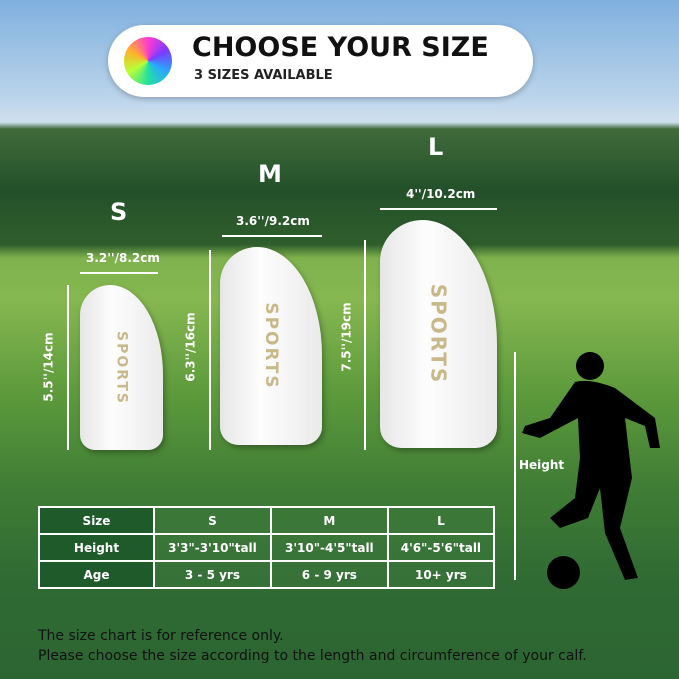  Describe the element at coordinates (121, 367) in the screenshot. I see `shin-guard-s: SPORTS` at that location.